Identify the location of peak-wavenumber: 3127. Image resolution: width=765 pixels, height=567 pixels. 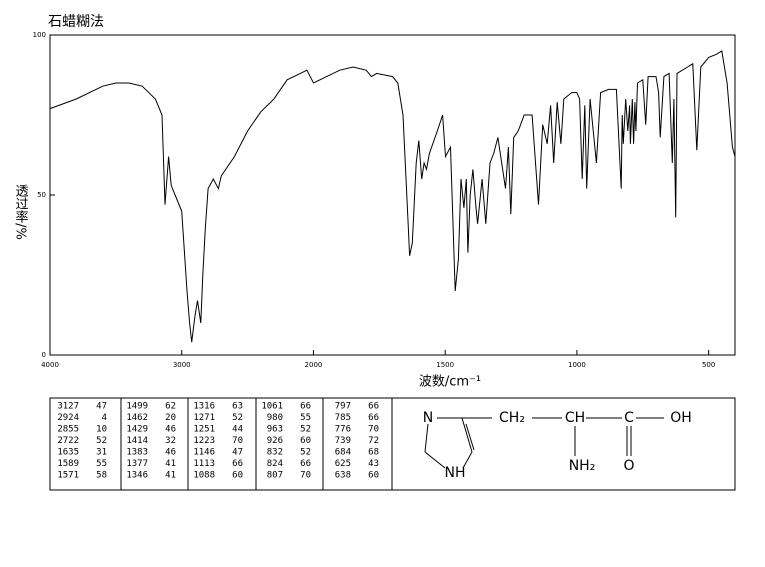
(68, 407).